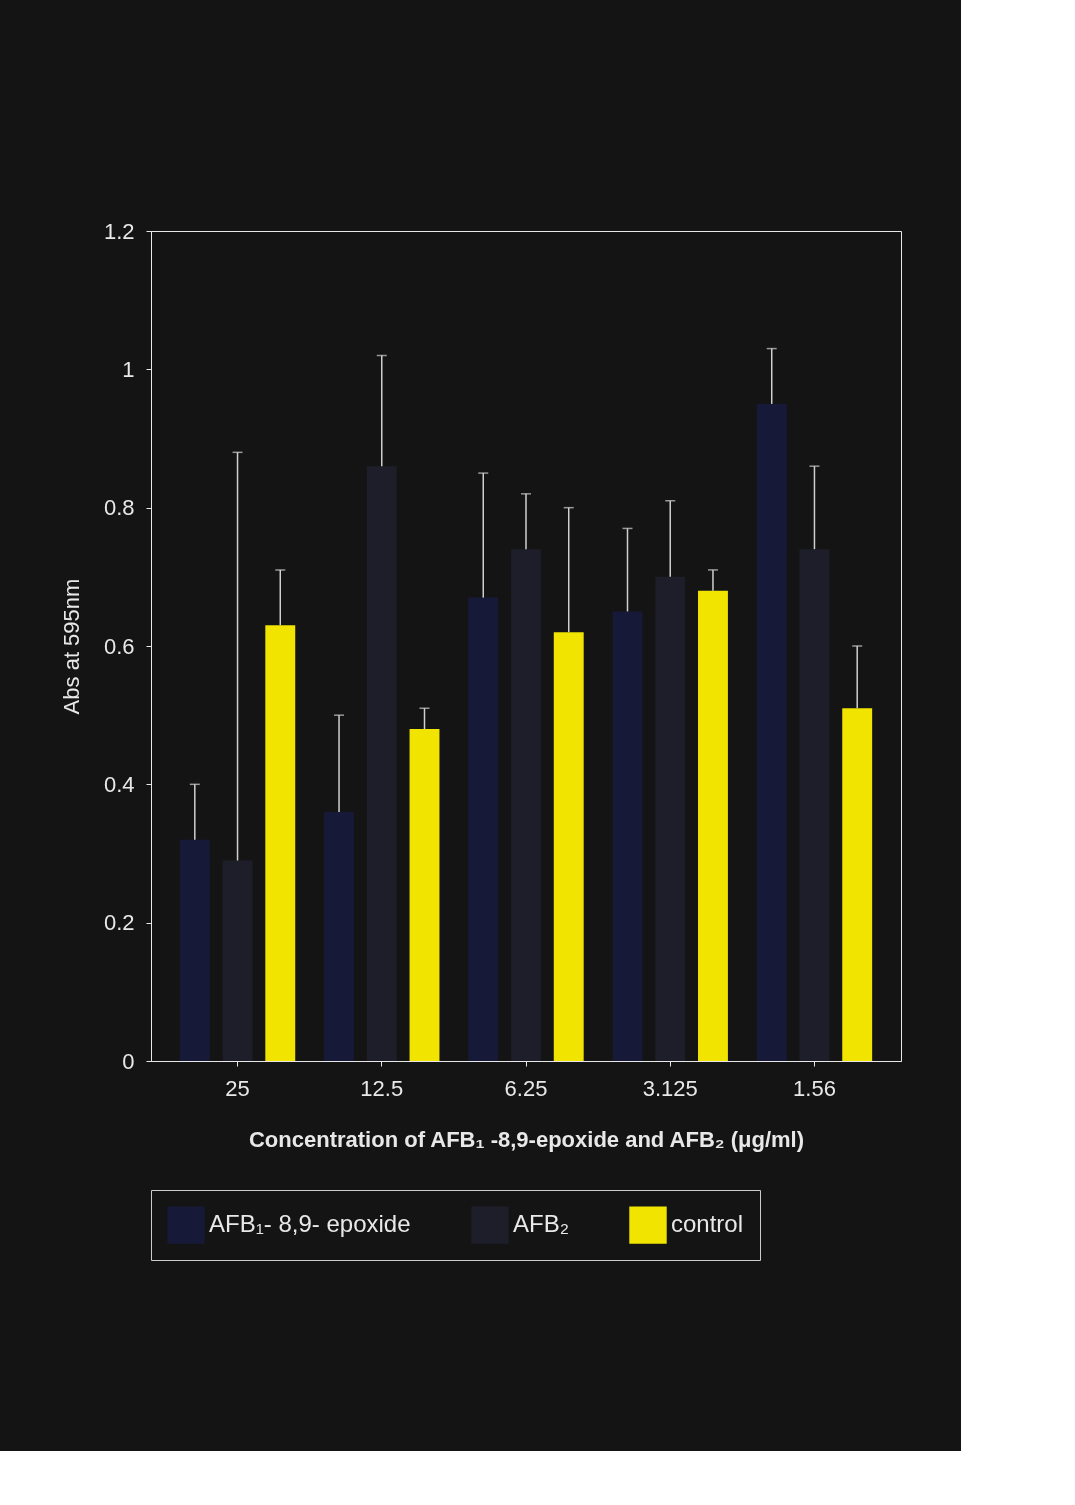 The height and width of the screenshot is (1505, 1075). Describe the element at coordinates (128, 369) in the screenshot. I see `y-tick-label: 1` at that location.